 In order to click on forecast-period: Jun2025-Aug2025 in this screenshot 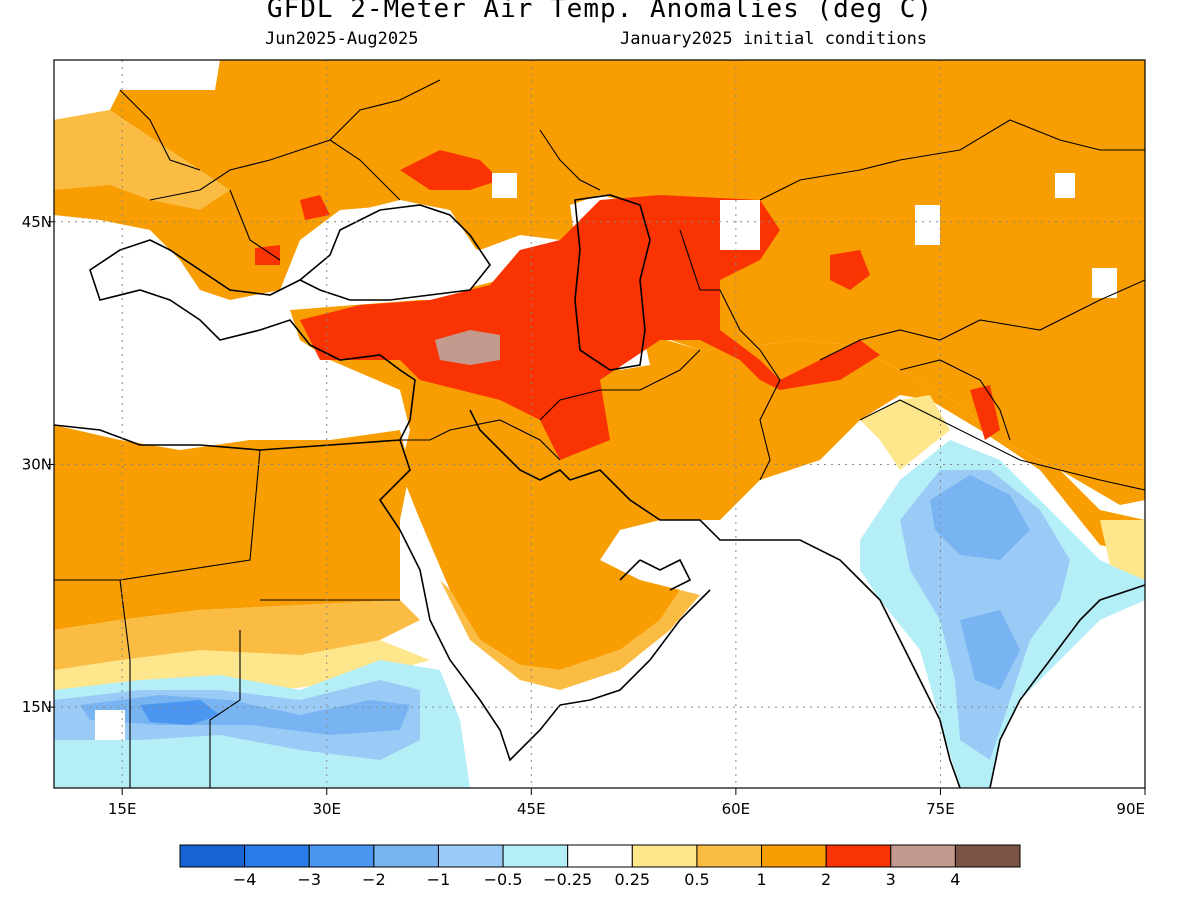, I will do `click(342, 39)`.